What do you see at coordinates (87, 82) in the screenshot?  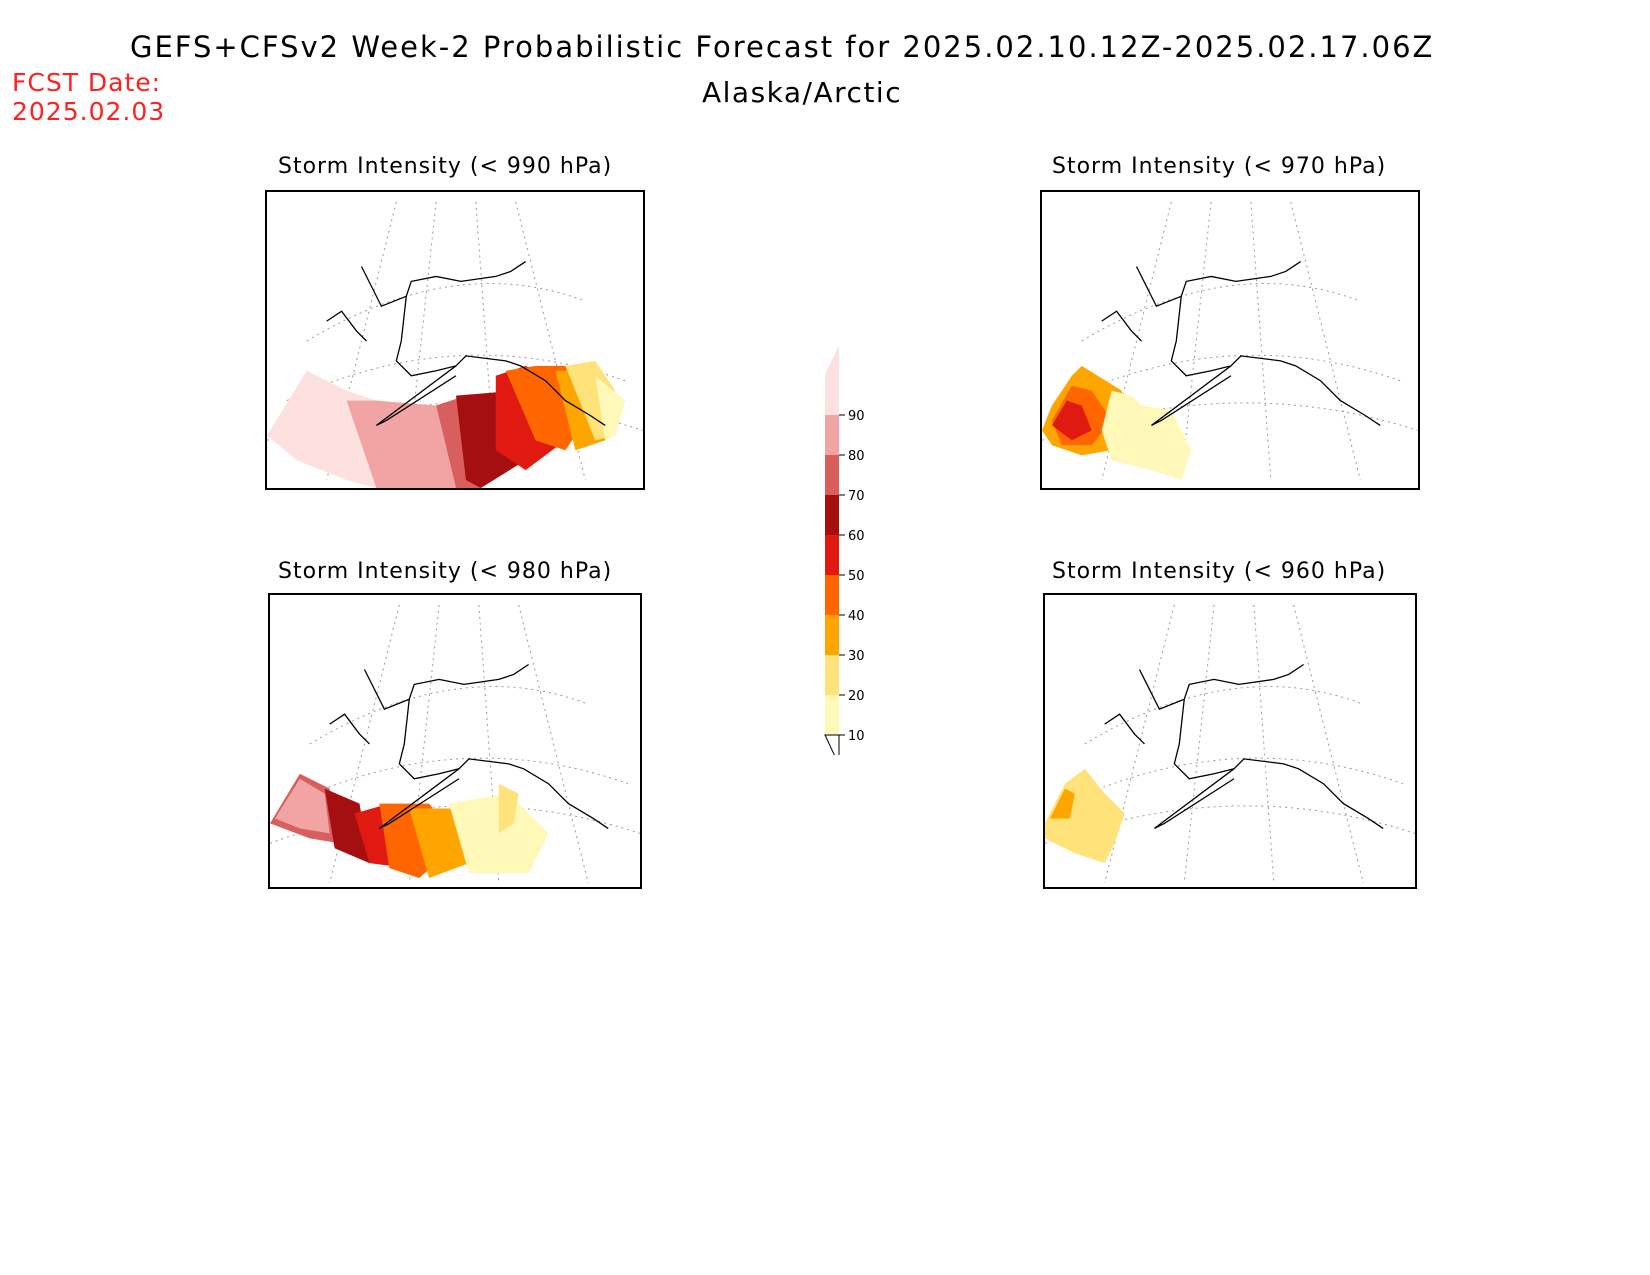 I see `forecast-date-label: FCST Date:` at bounding box center [87, 82].